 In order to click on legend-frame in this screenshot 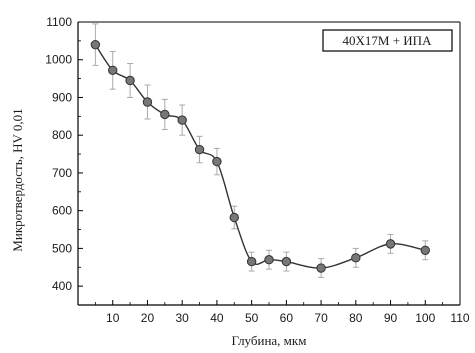, I will do `click(387, 40)`.